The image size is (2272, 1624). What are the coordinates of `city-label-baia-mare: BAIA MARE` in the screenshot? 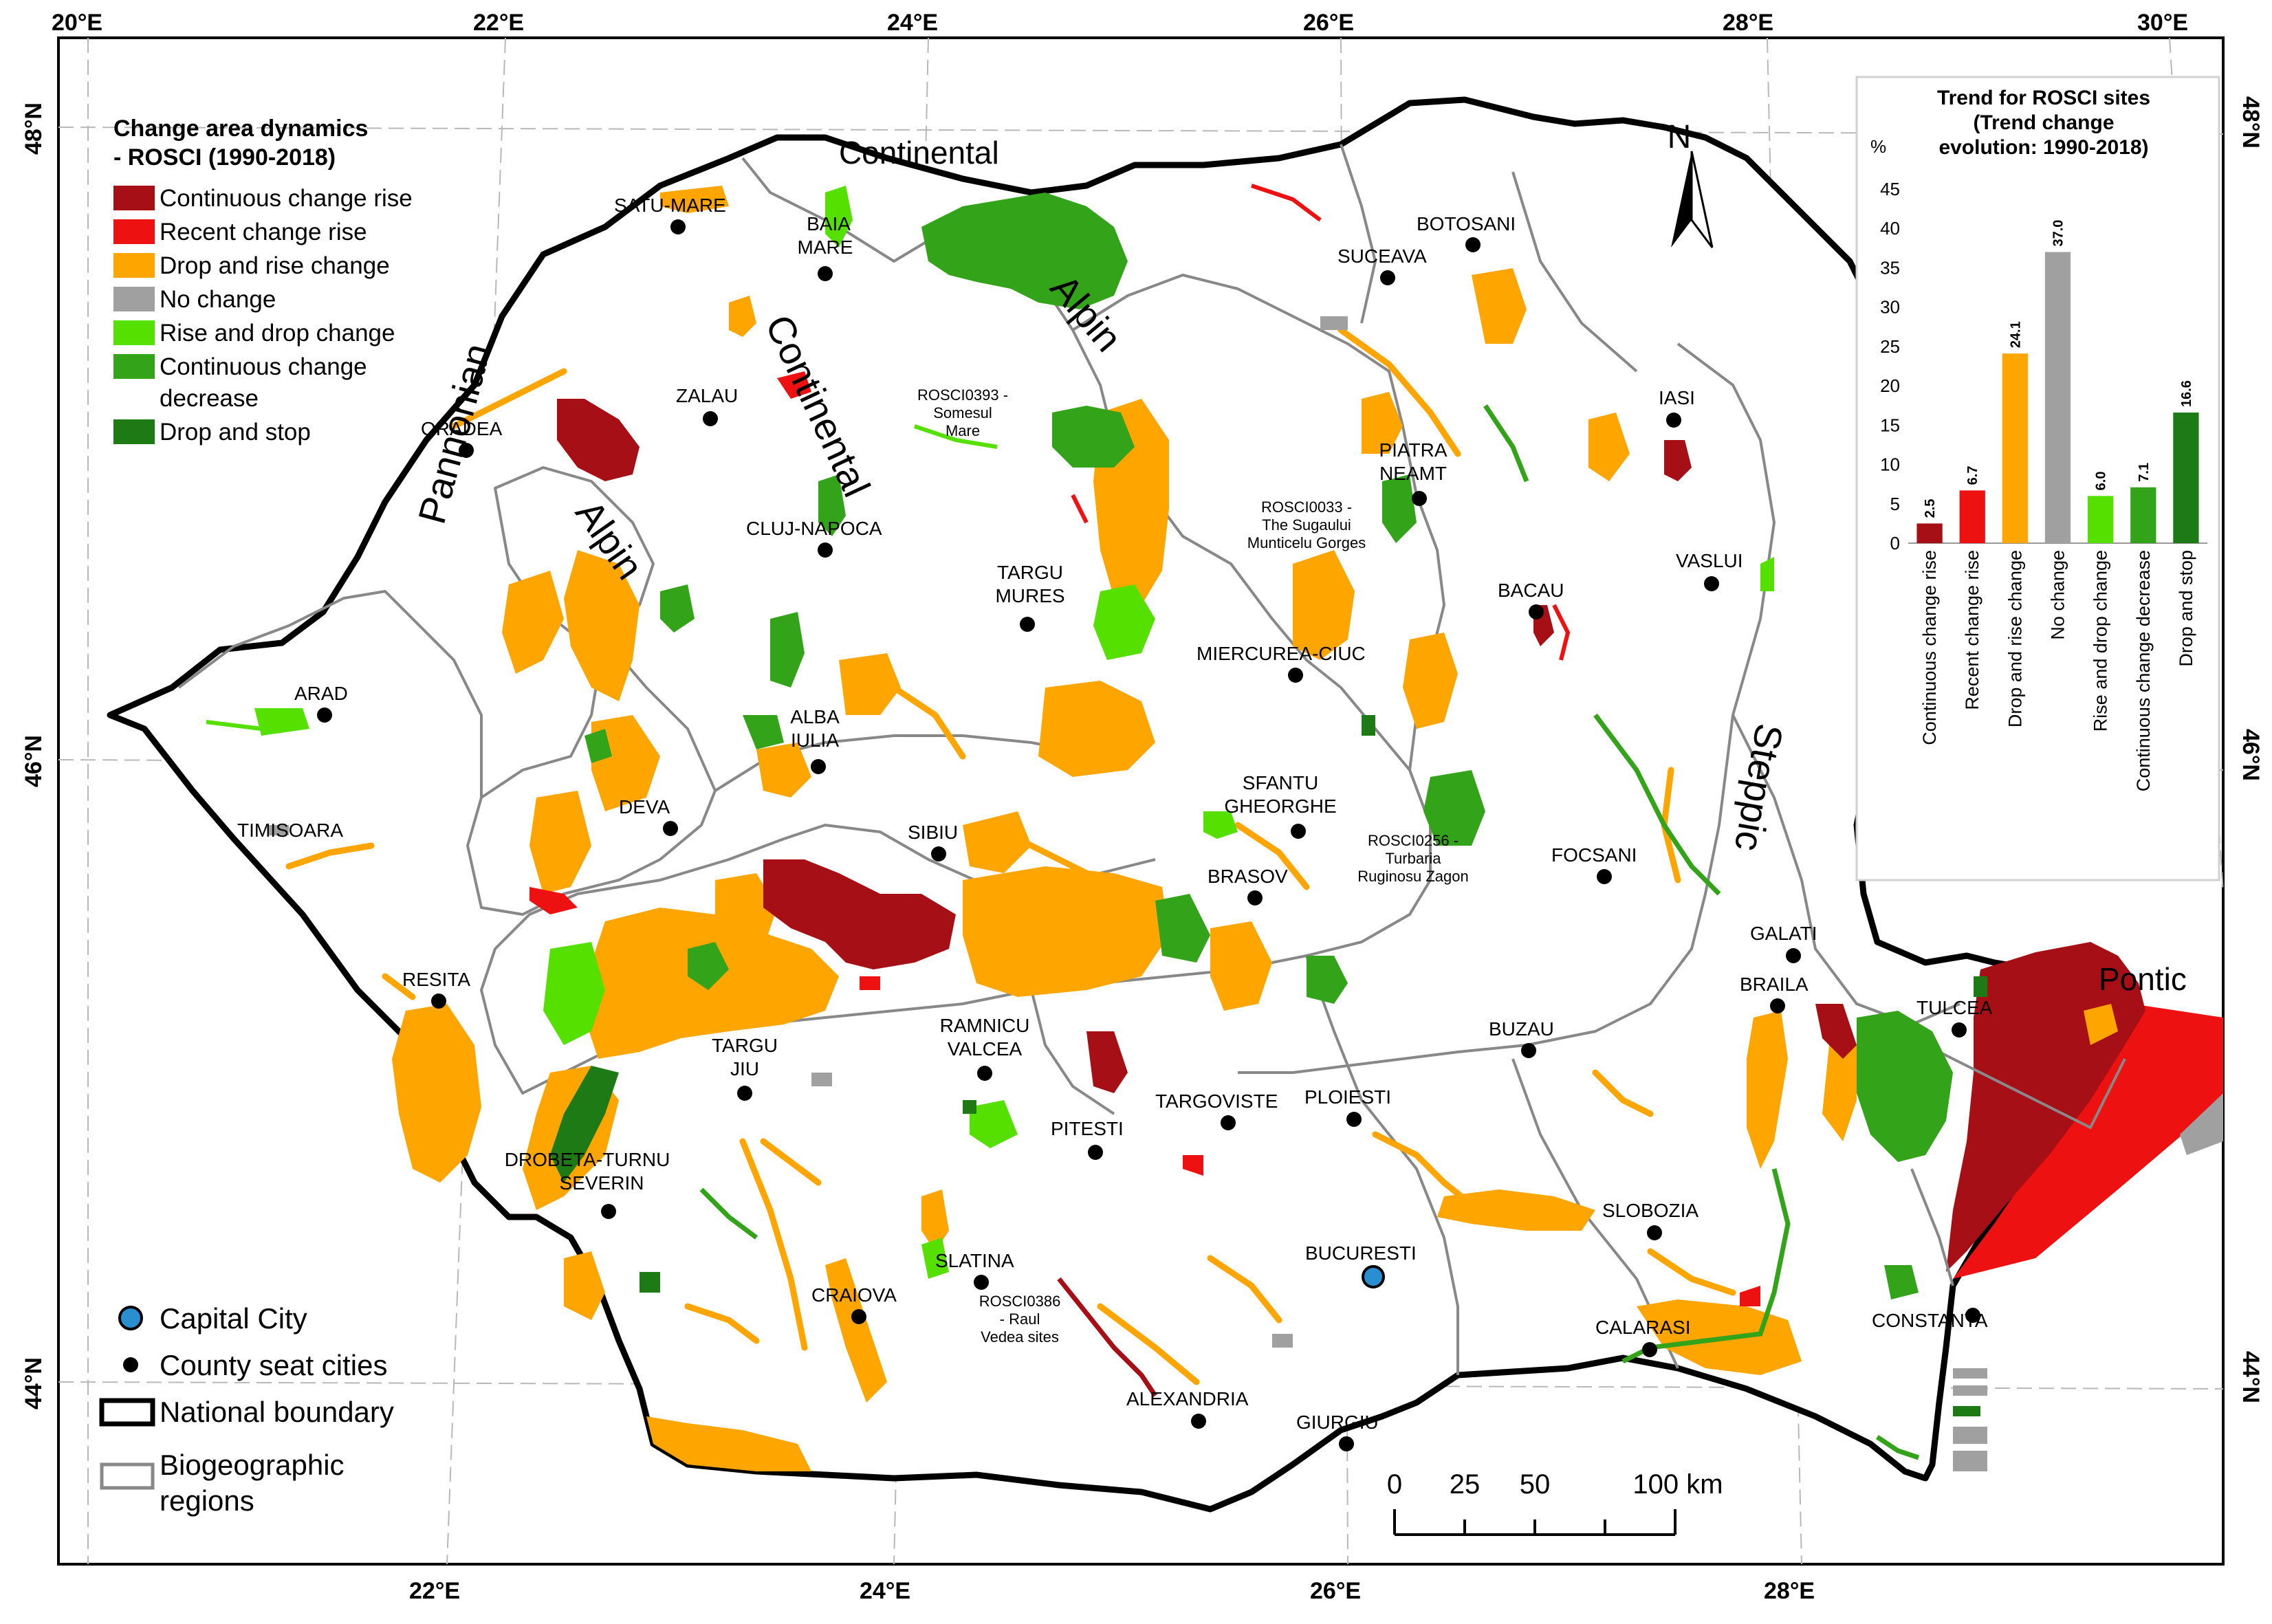 It's located at (825, 235).